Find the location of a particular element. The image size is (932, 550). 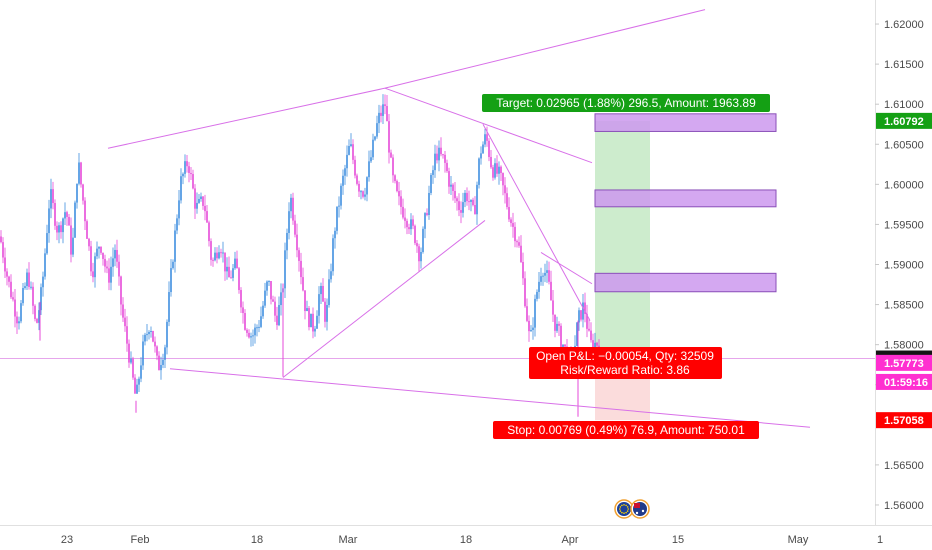

x-tick-label: 23 is located at coordinates (67, 540).